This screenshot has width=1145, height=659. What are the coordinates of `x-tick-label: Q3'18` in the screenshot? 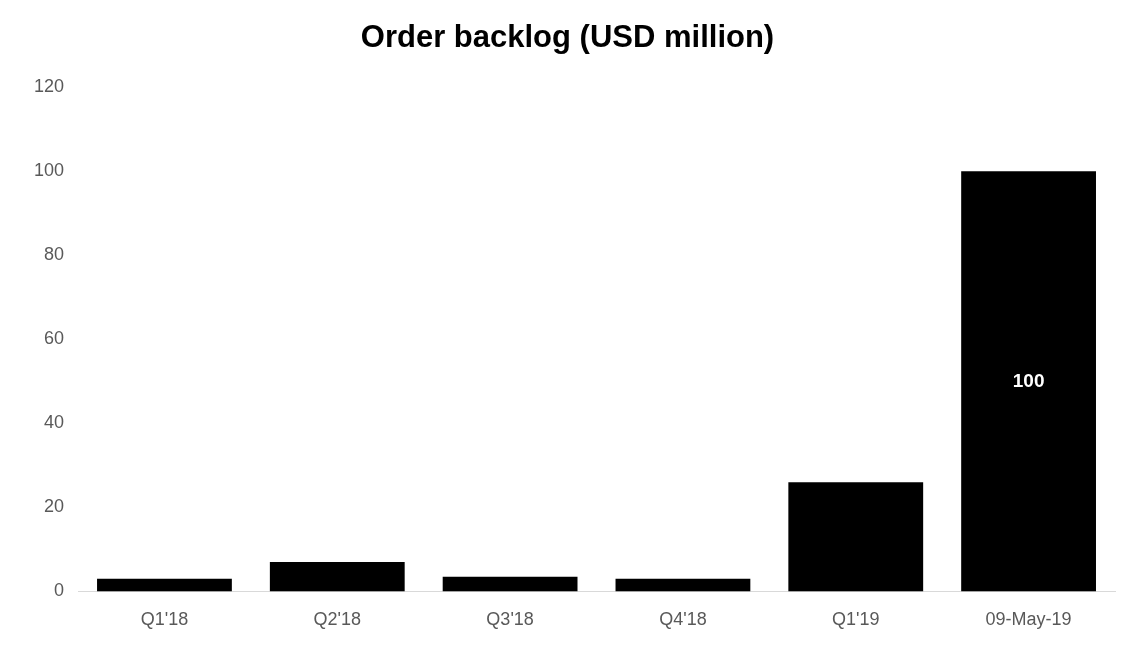 It's located at (510, 619).